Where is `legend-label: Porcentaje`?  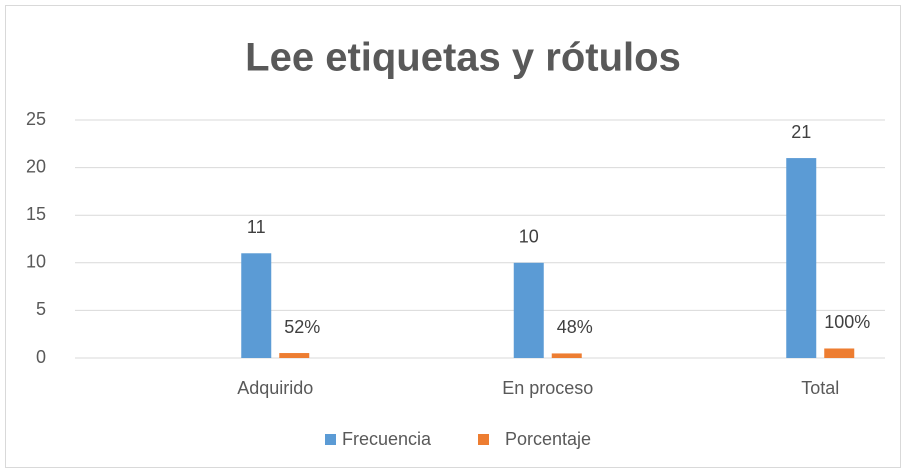 legend-label: Porcentaje is located at coordinates (548, 439).